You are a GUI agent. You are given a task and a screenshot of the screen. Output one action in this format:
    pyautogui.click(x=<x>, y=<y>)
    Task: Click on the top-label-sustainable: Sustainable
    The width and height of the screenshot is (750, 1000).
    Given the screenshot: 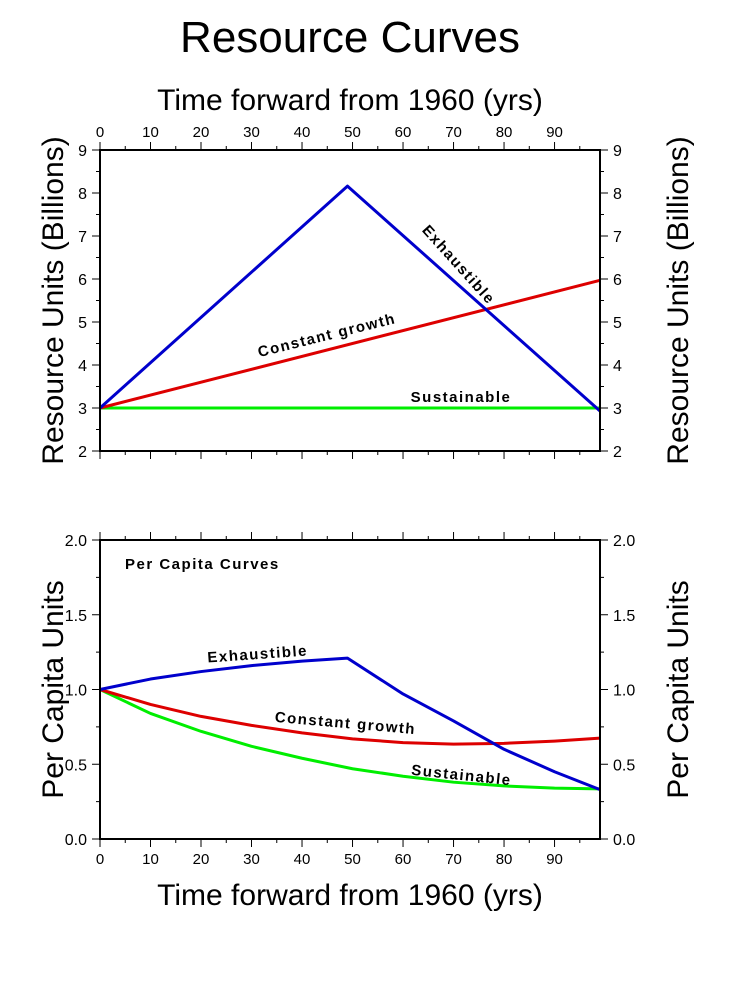 What is the action you would take?
    pyautogui.click(x=461, y=397)
    